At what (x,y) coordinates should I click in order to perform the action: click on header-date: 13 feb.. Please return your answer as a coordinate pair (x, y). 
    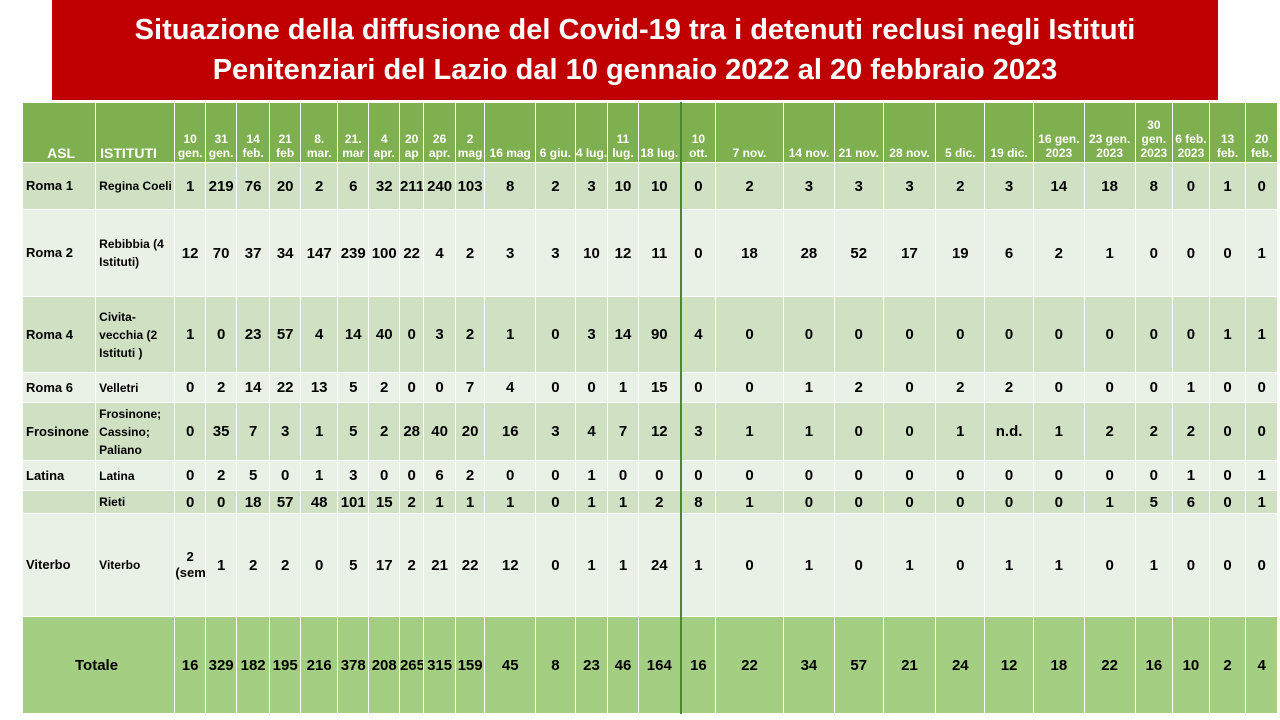
    Looking at the image, I should click on (1227, 132).